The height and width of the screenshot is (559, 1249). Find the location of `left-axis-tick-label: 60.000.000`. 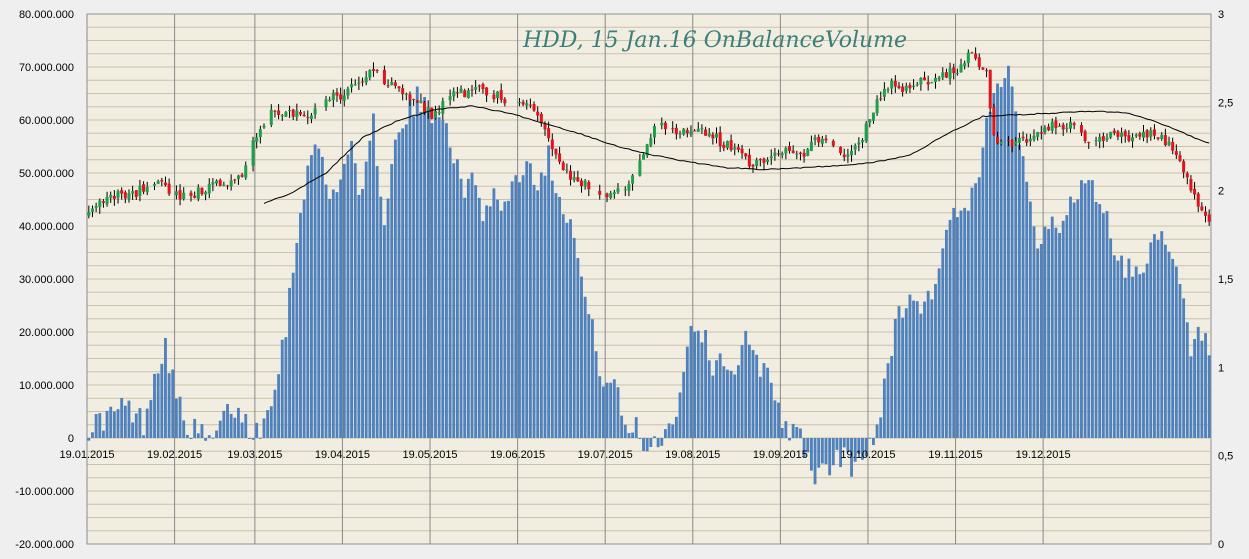

left-axis-tick-label: 60.000.000 is located at coordinates (46, 121).